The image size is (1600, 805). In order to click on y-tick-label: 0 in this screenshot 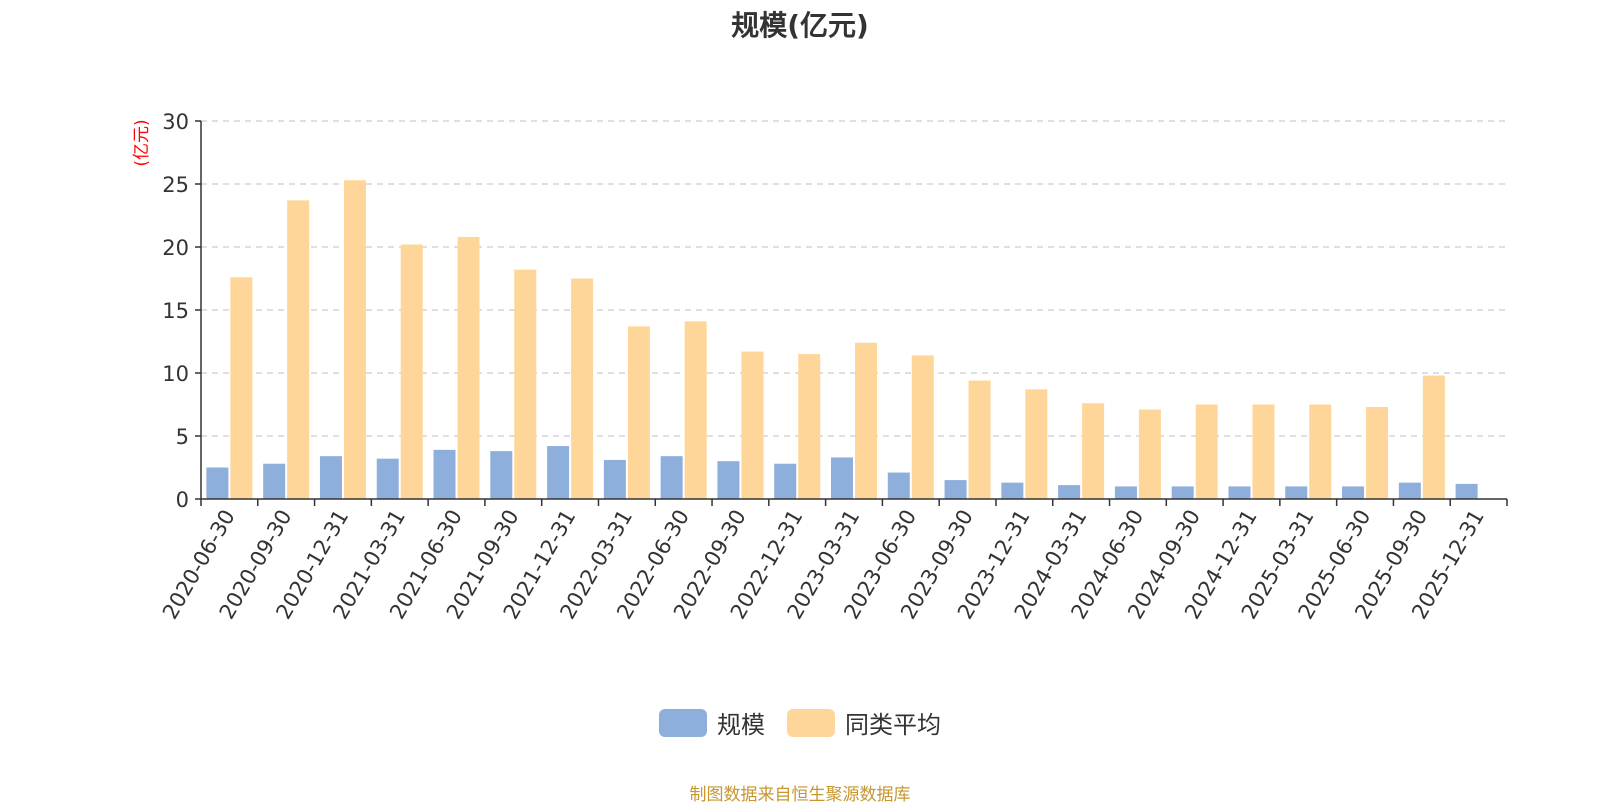, I will do `click(182, 500)`.